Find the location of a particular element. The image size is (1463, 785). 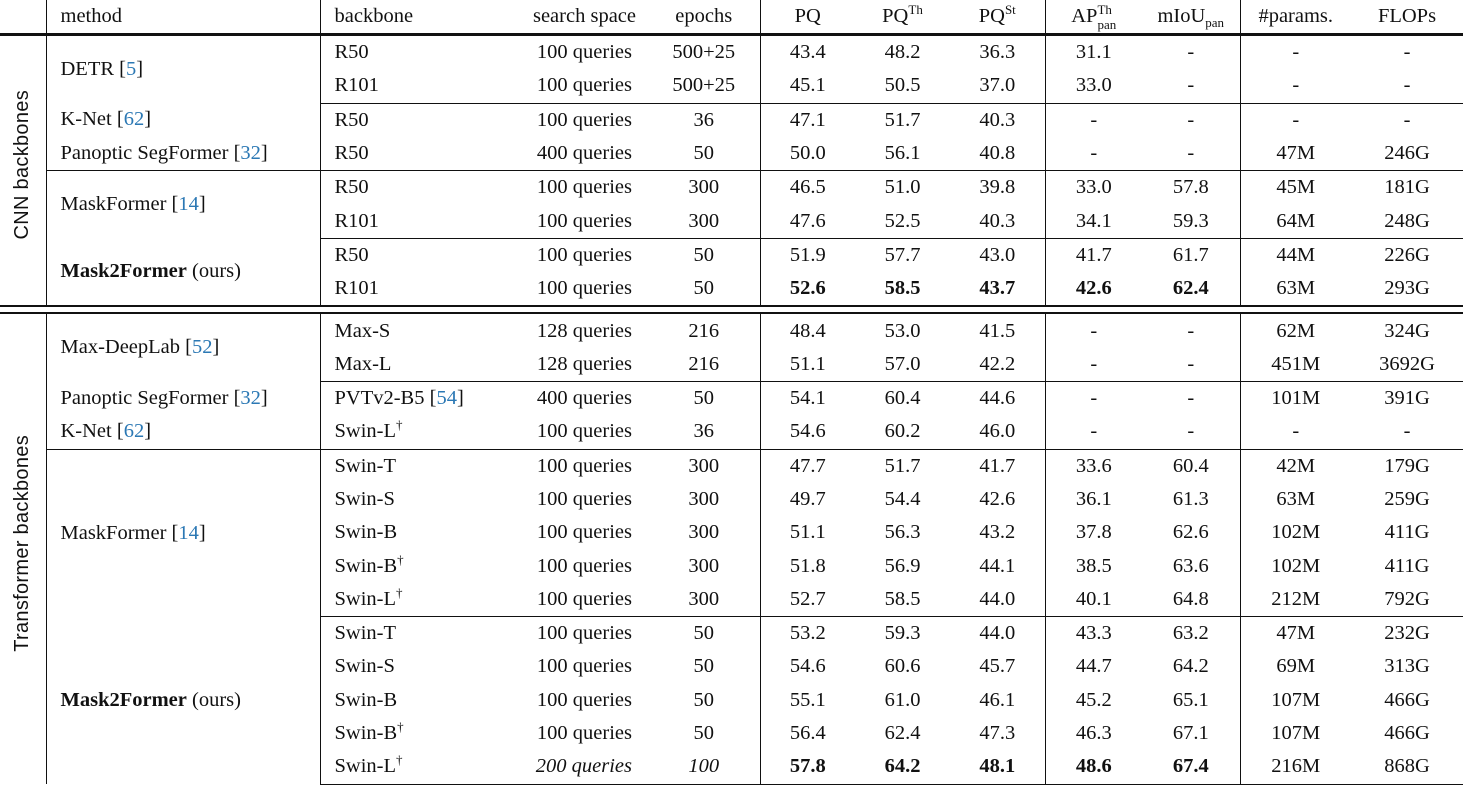

pq-cell: 54.1 is located at coordinates (807, 398).